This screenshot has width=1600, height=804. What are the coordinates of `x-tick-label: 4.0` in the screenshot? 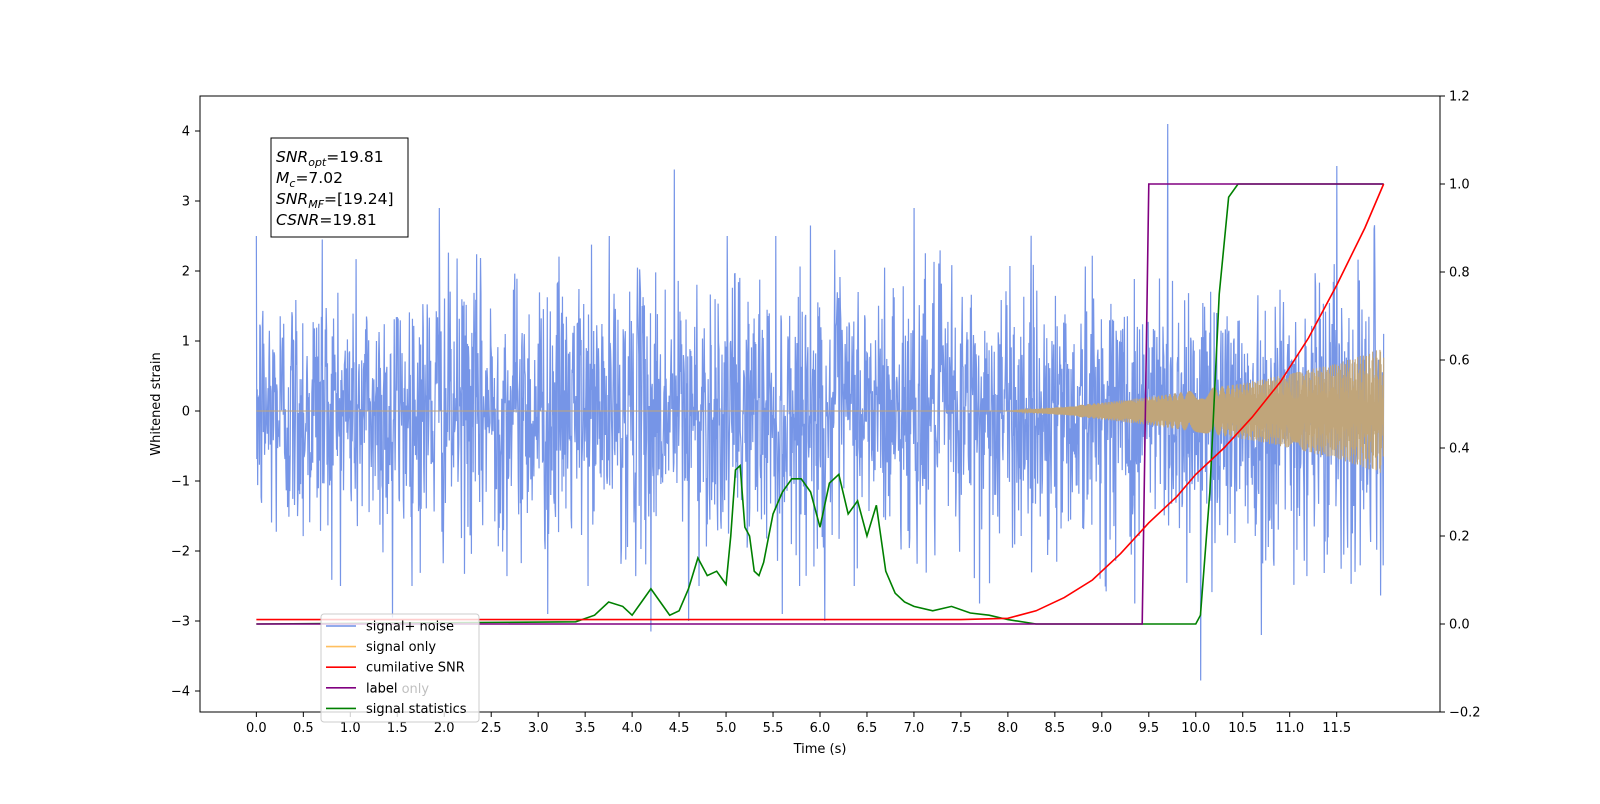 It's located at (632, 728).